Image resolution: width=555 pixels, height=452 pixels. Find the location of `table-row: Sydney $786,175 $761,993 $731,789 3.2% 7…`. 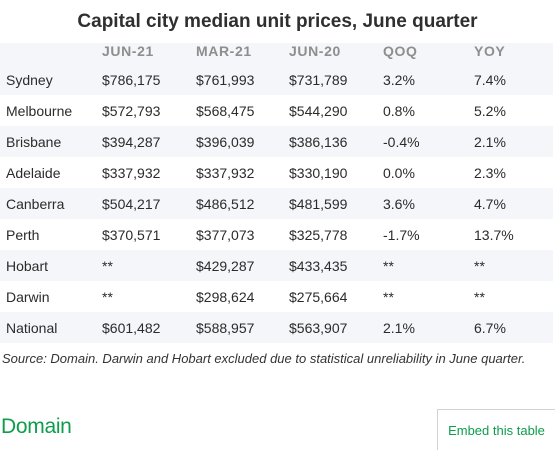

table-row: Sydney $786,175 $761,993 $731,789 3.2% 7… is located at coordinates (276, 79).